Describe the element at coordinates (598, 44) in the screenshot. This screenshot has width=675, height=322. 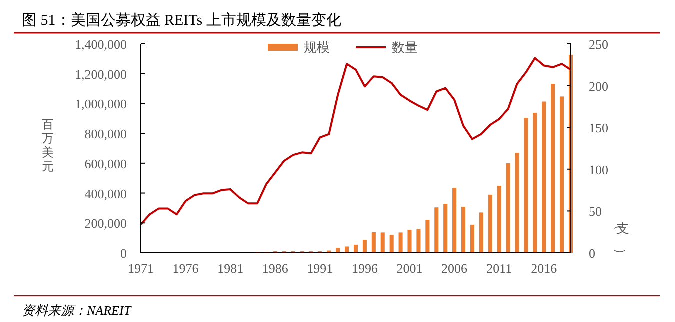
I see `y2-tick-label: 250` at that location.